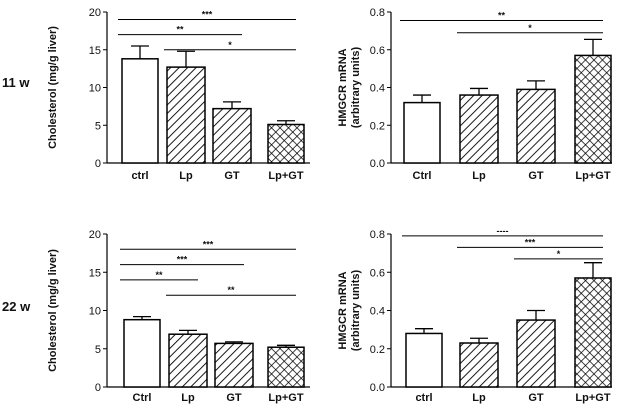 The height and width of the screenshot is (408, 628). I want to click on row-label-22w: 22 w, so click(16, 306).